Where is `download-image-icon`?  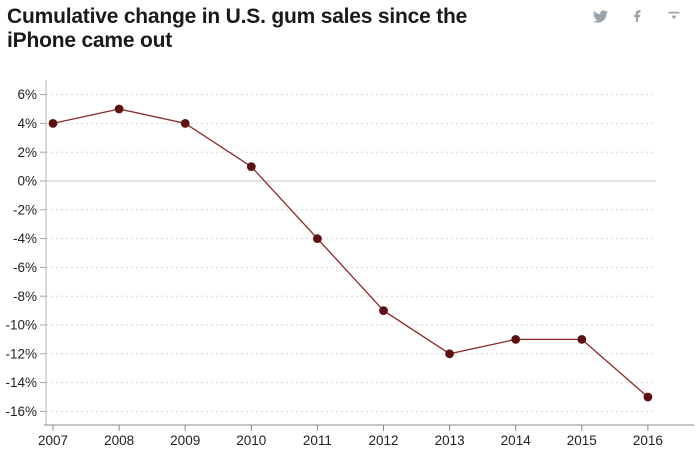
download-image-icon is located at coordinates (674, 16).